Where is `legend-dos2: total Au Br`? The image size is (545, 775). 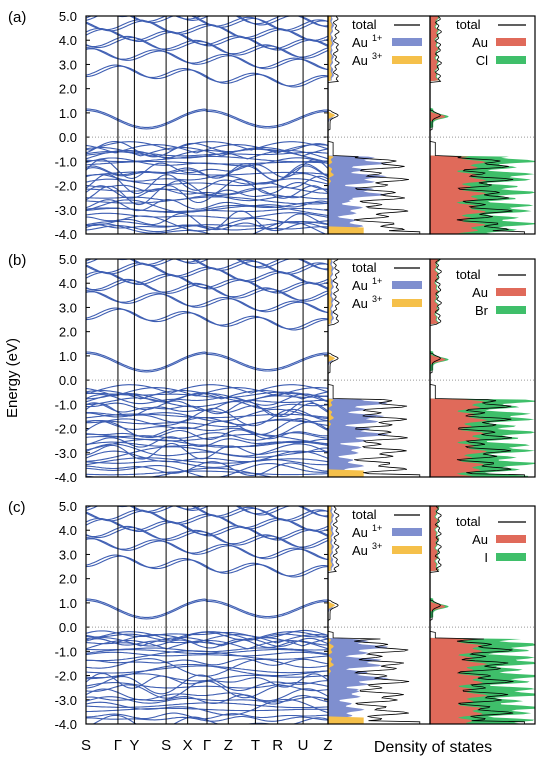
legend-dos2: total Au Br is located at coordinates (491, 296).